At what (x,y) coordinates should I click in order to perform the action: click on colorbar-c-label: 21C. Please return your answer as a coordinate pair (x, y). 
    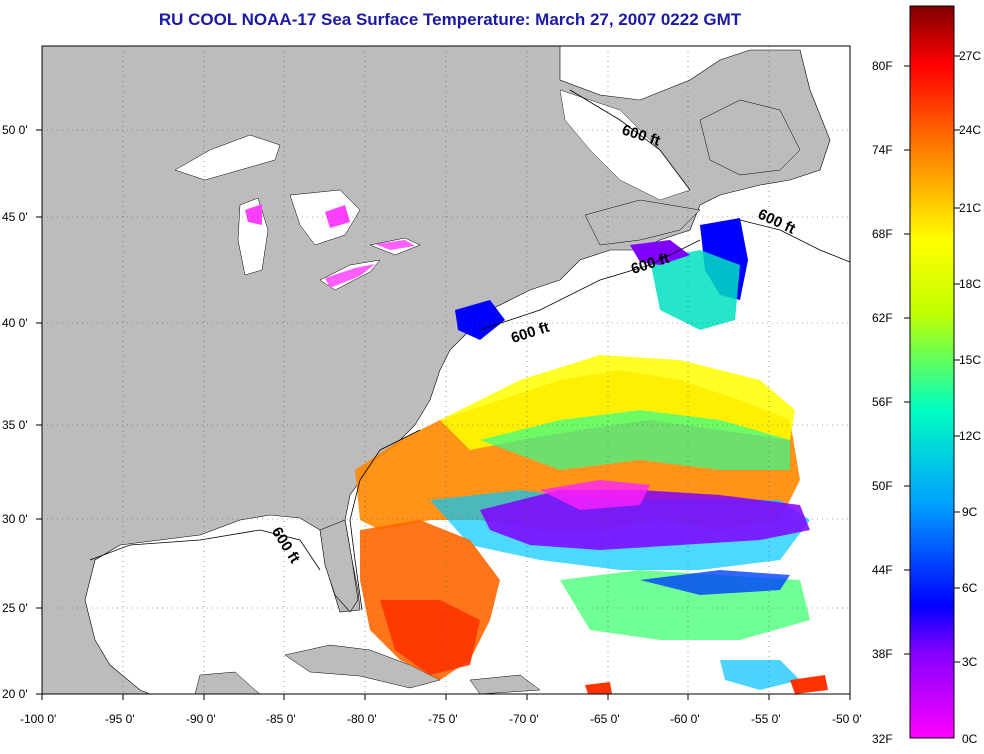
    Looking at the image, I should click on (970, 208).